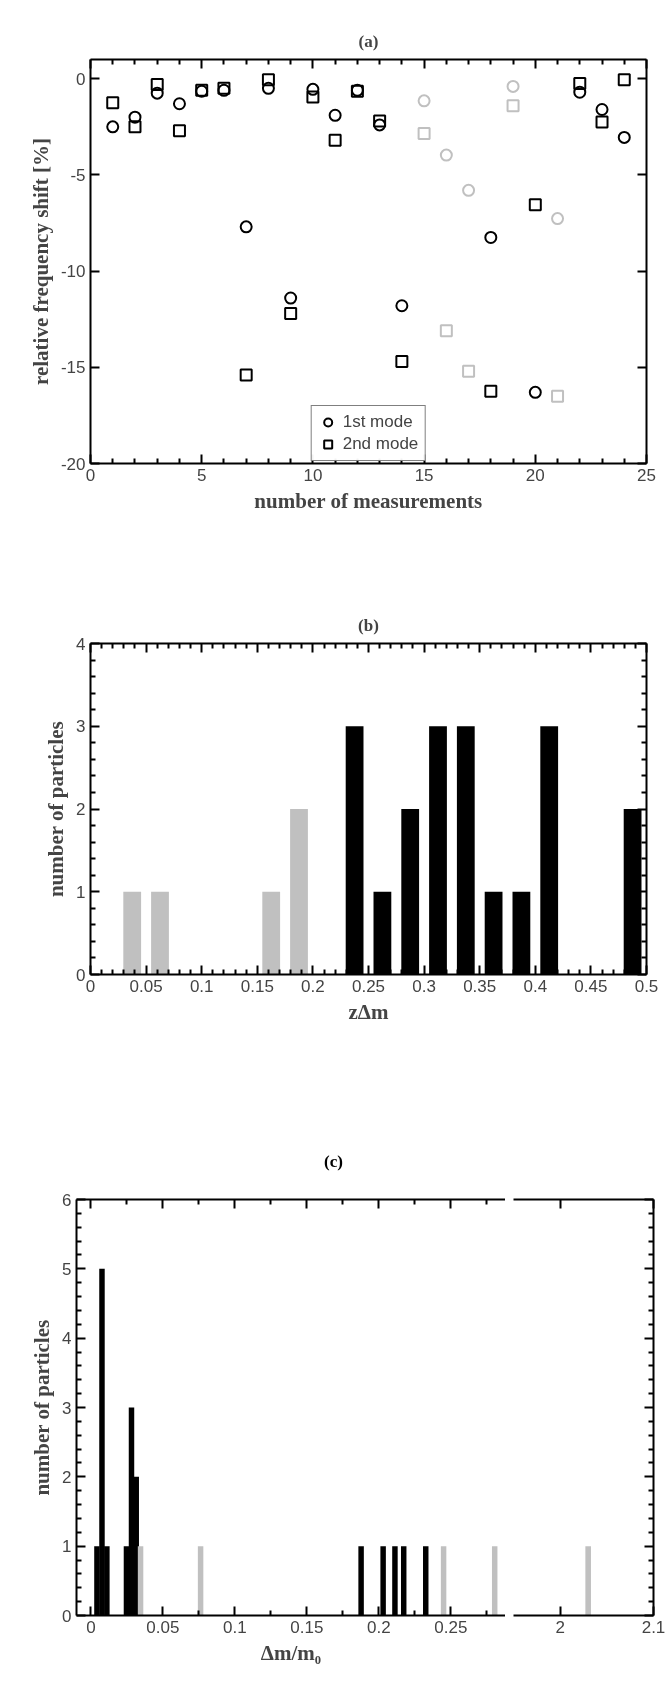 The width and height of the screenshot is (667, 1687). I want to click on chart-title: (c), so click(333, 1162).